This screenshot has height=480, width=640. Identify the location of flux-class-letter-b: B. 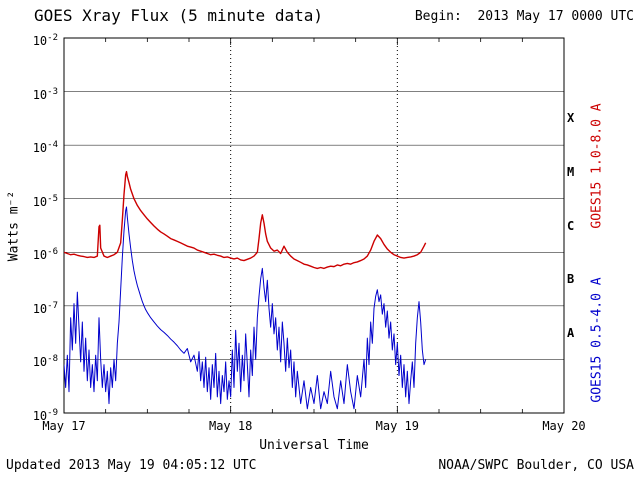
(571, 279).